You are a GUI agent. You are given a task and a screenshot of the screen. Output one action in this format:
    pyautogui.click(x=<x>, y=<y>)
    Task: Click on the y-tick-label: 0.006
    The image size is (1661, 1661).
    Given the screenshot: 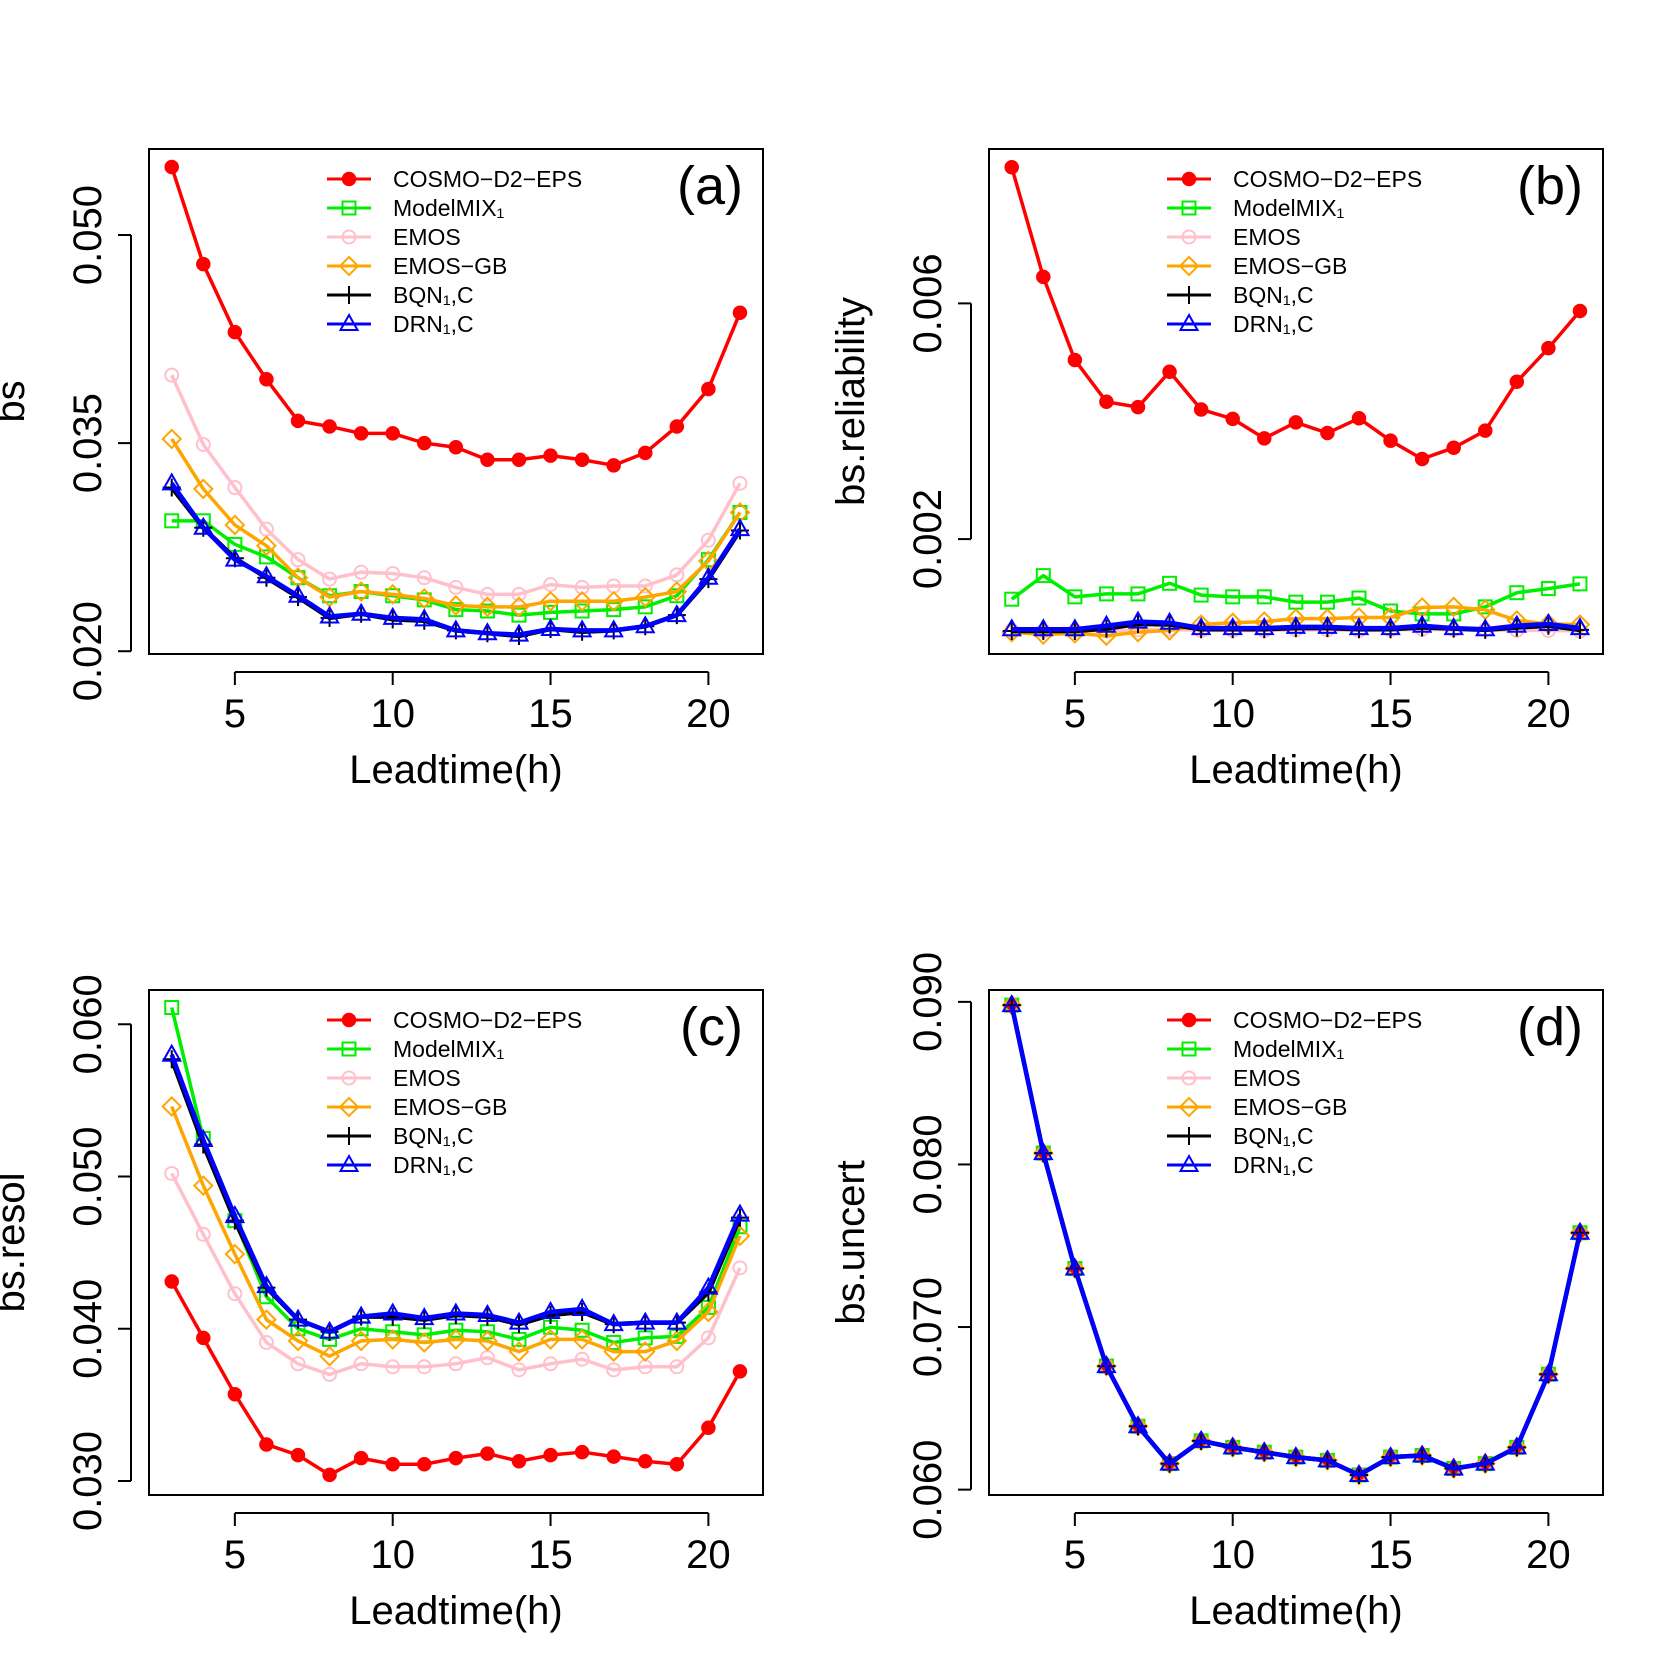 What is the action you would take?
    pyautogui.click(x=928, y=303)
    